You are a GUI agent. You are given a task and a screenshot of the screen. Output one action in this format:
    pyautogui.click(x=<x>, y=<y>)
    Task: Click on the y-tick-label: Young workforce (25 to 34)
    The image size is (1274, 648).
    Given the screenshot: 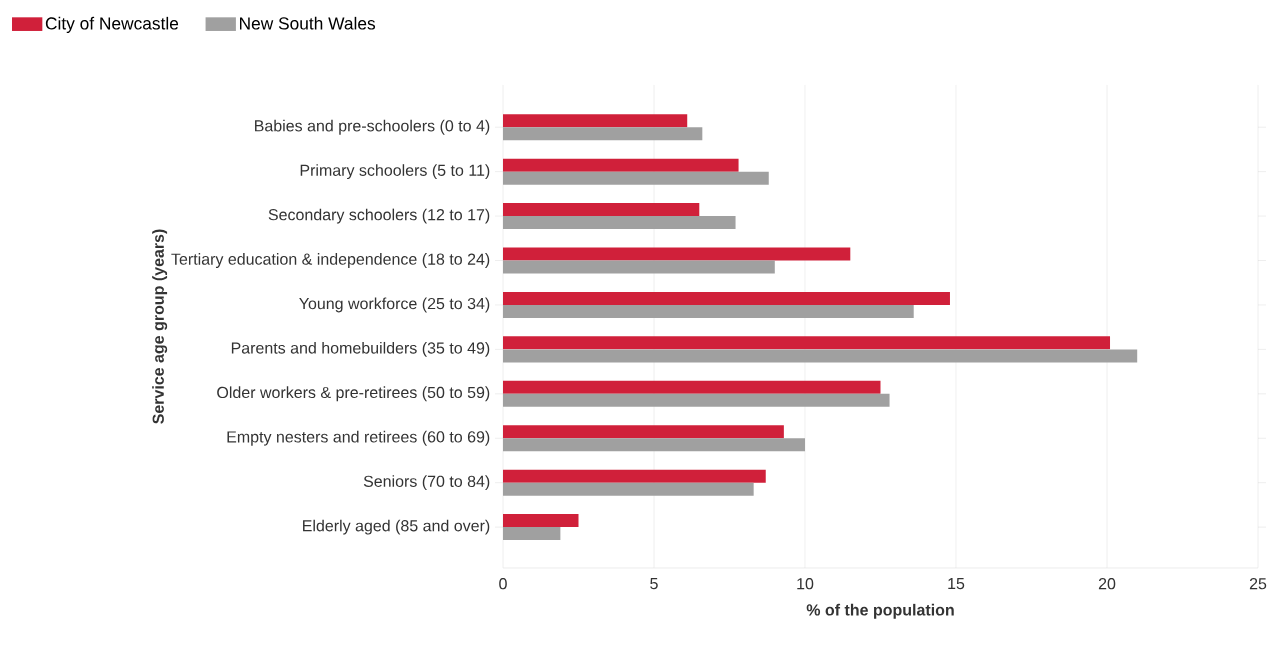 What is the action you would take?
    pyautogui.click(x=394, y=305)
    